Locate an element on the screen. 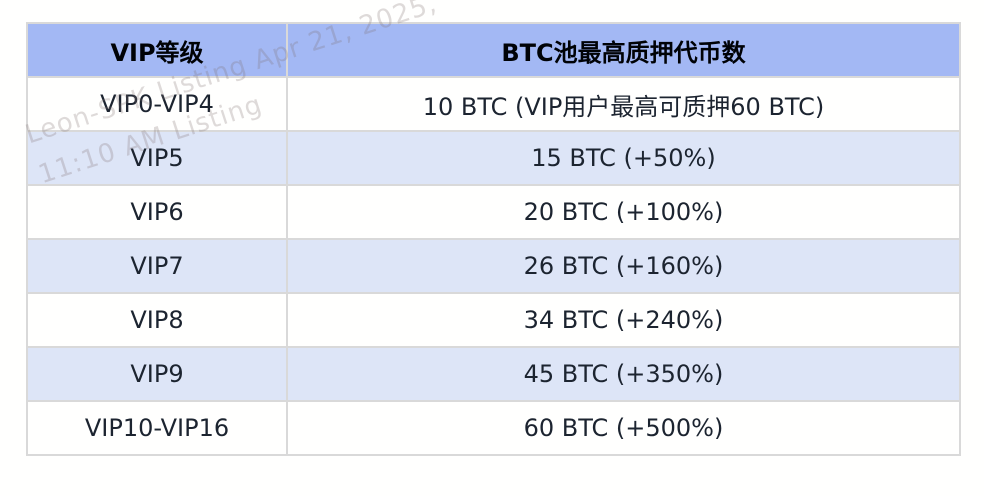  btc-limit-cell: 15 BTC (+50%) is located at coordinates (623, 158).